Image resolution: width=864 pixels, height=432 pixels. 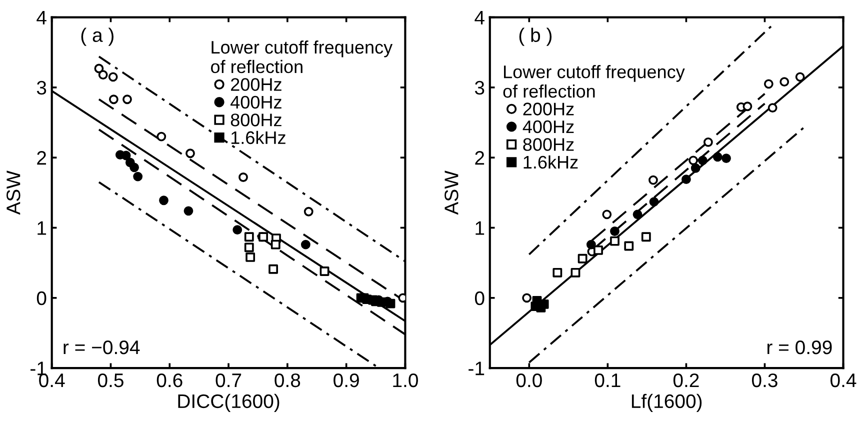 I want to click on x-tick-label: 0.8, so click(x=287, y=380).